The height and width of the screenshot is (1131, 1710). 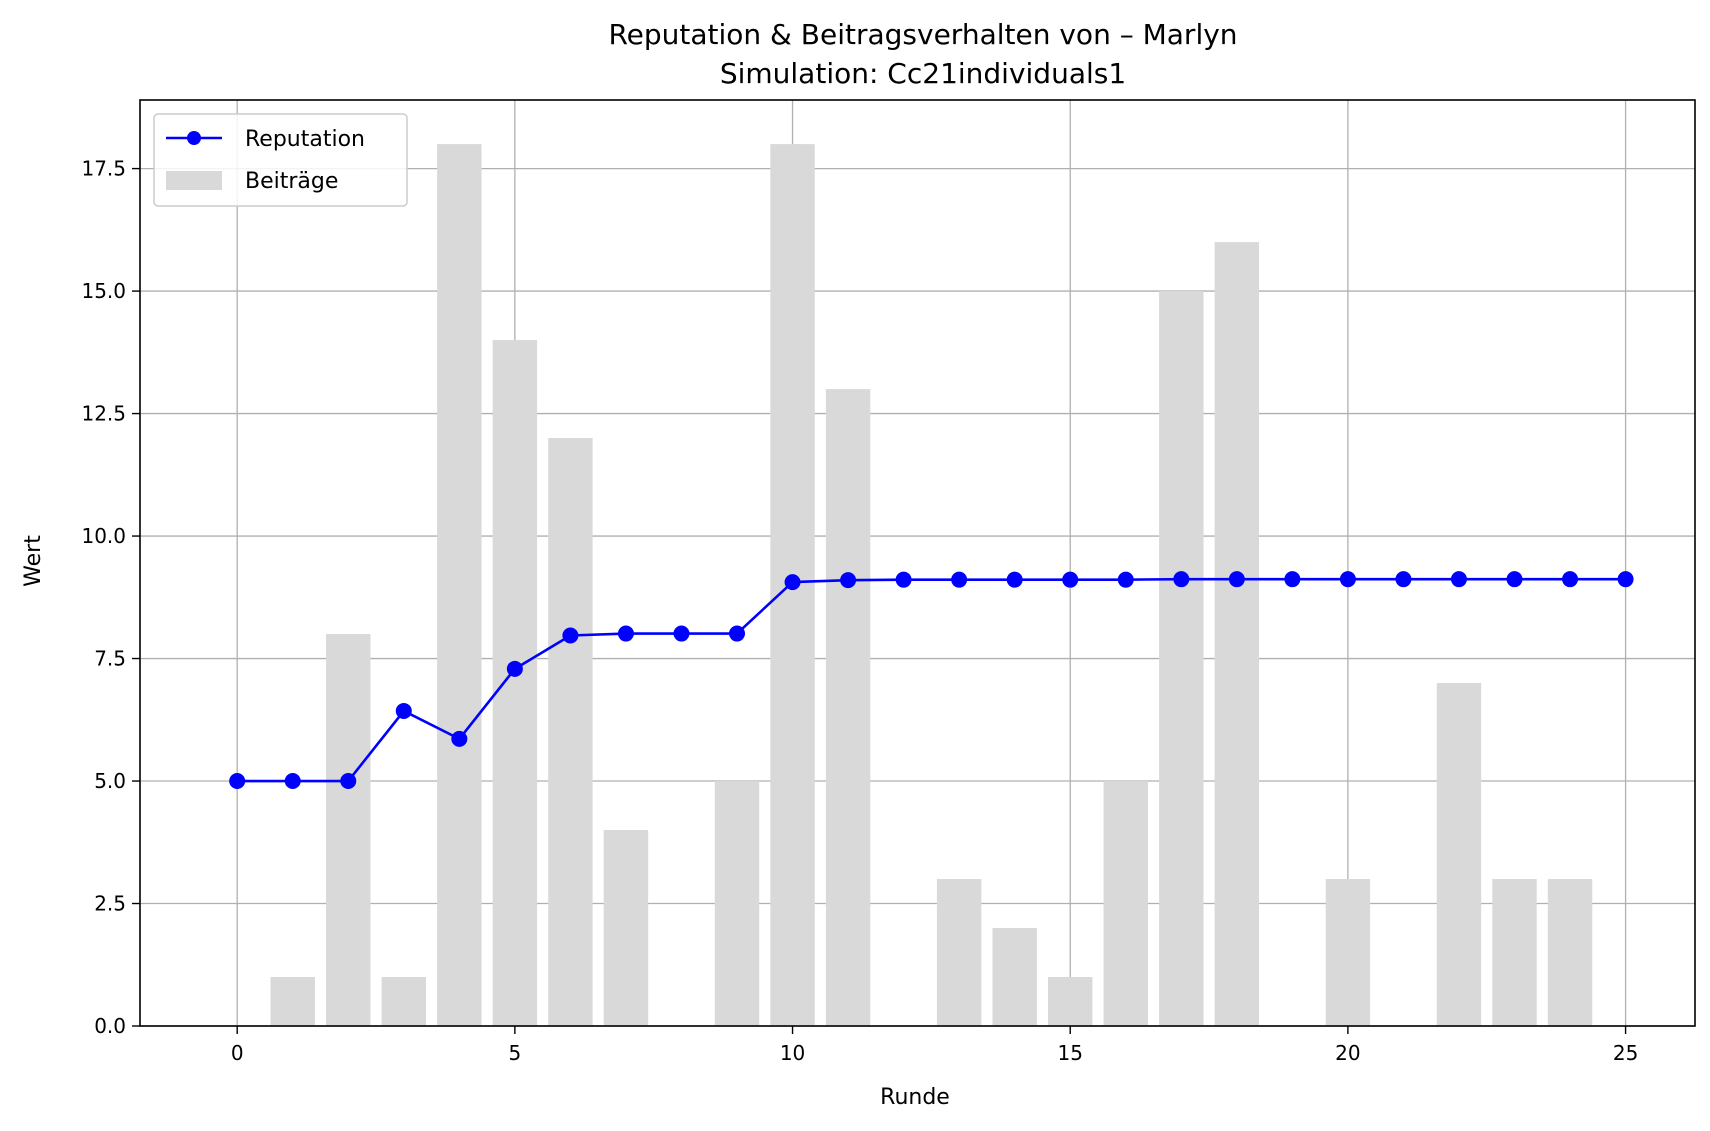 What do you see at coordinates (237, 1053) in the screenshot?
I see `x-tick-label: 0` at bounding box center [237, 1053].